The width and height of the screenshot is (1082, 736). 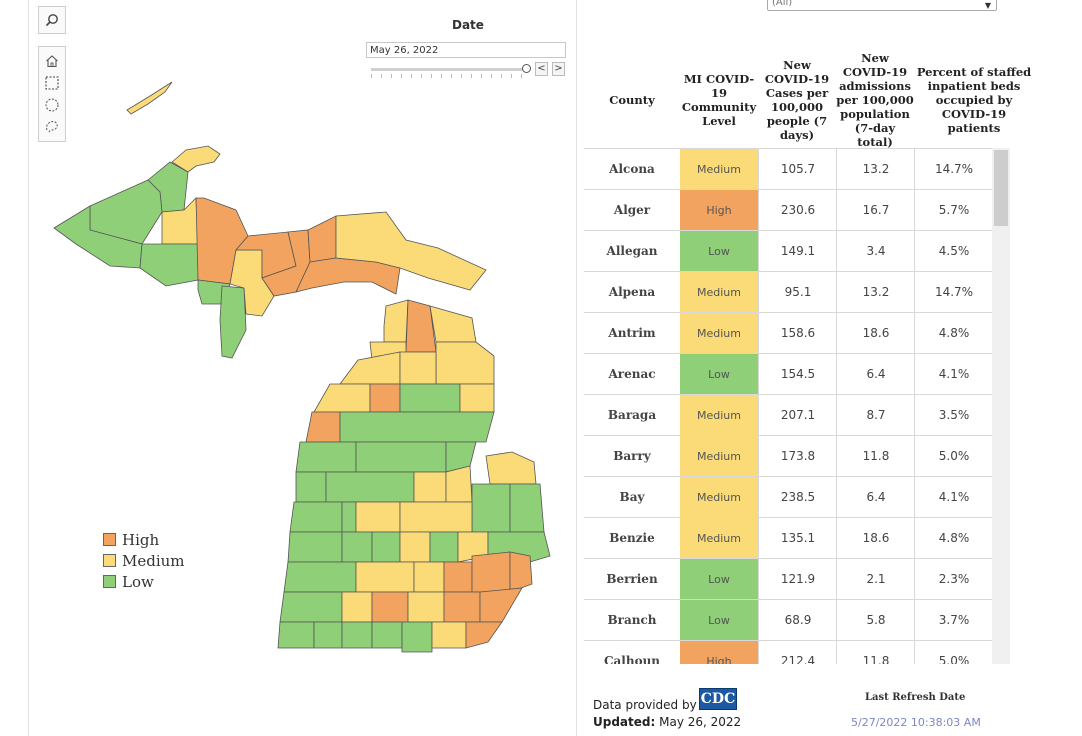 What do you see at coordinates (196, 159) in the screenshot?
I see `county-keweenaw` at bounding box center [196, 159].